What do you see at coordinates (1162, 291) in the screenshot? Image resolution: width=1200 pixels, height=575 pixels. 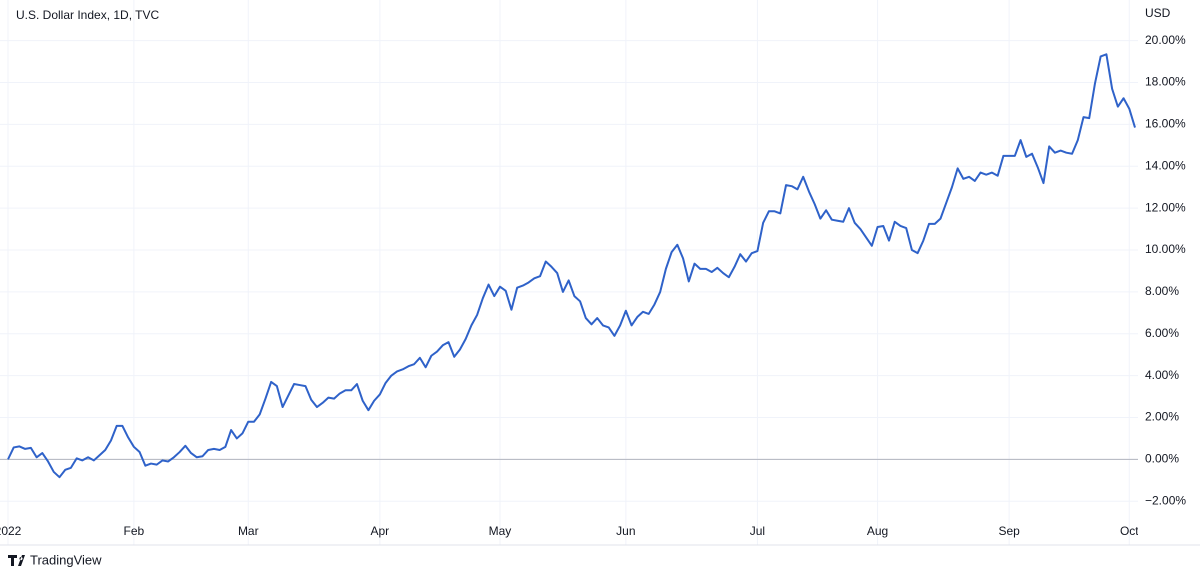 I see `y-tick-label: 8.00%` at bounding box center [1162, 291].